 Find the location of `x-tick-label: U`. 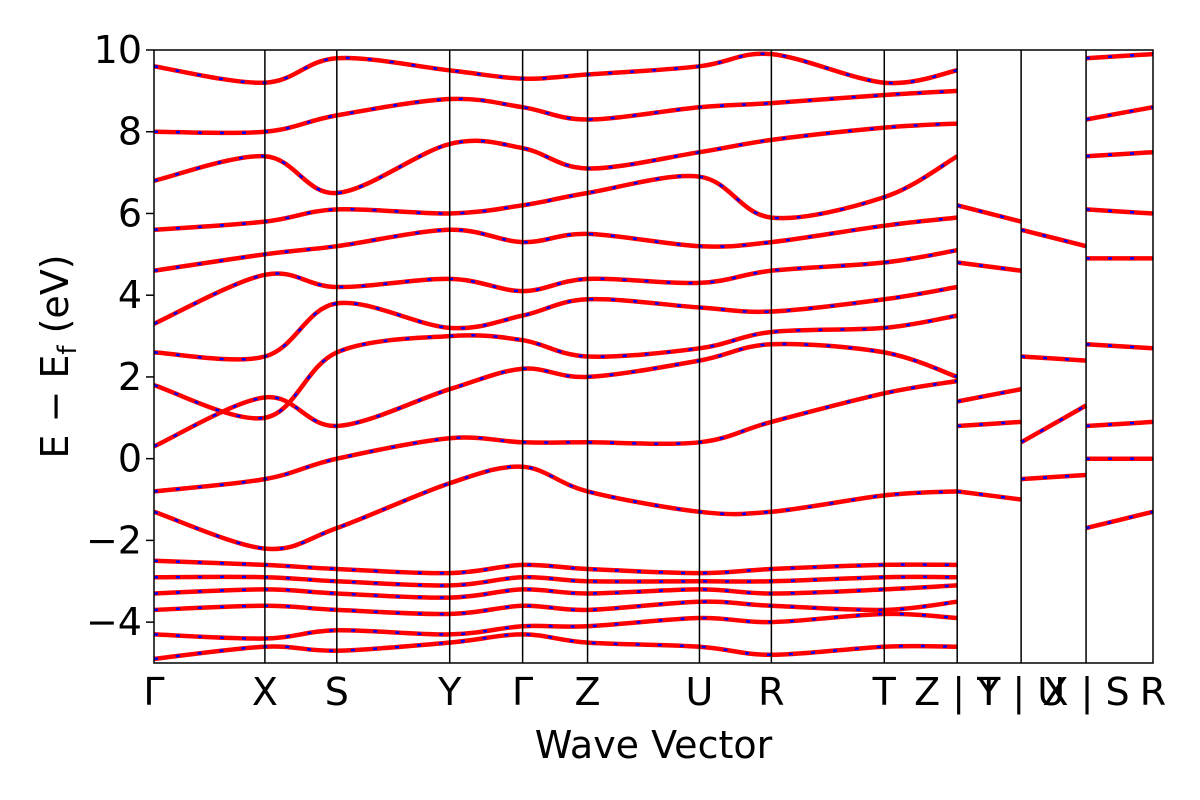

x-tick-label: U is located at coordinates (700, 692).